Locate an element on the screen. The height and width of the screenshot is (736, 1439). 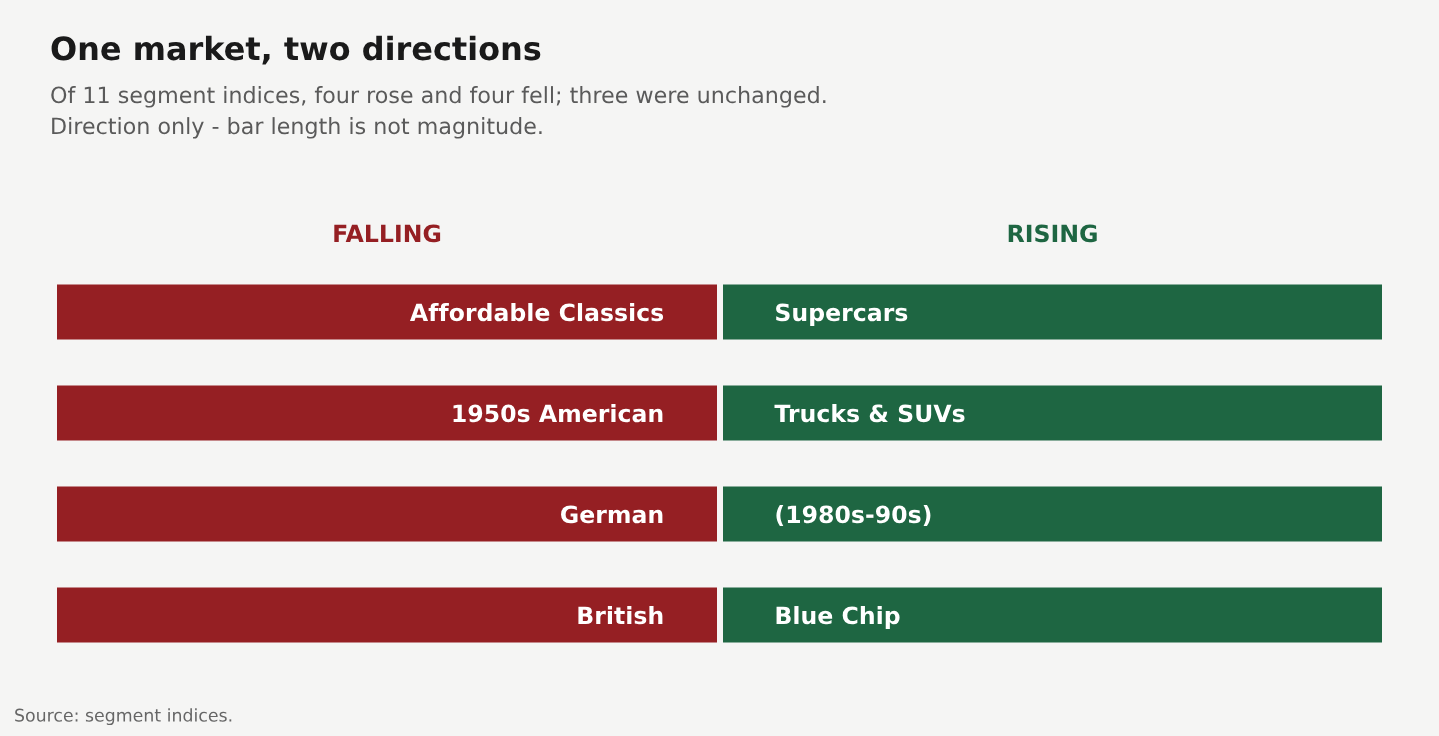
chart-subtitle: Of 11 segment indices, four rose and four fell; three were unchanged. Direction only - bar length is not magnitude. is located at coordinates (438, 112).